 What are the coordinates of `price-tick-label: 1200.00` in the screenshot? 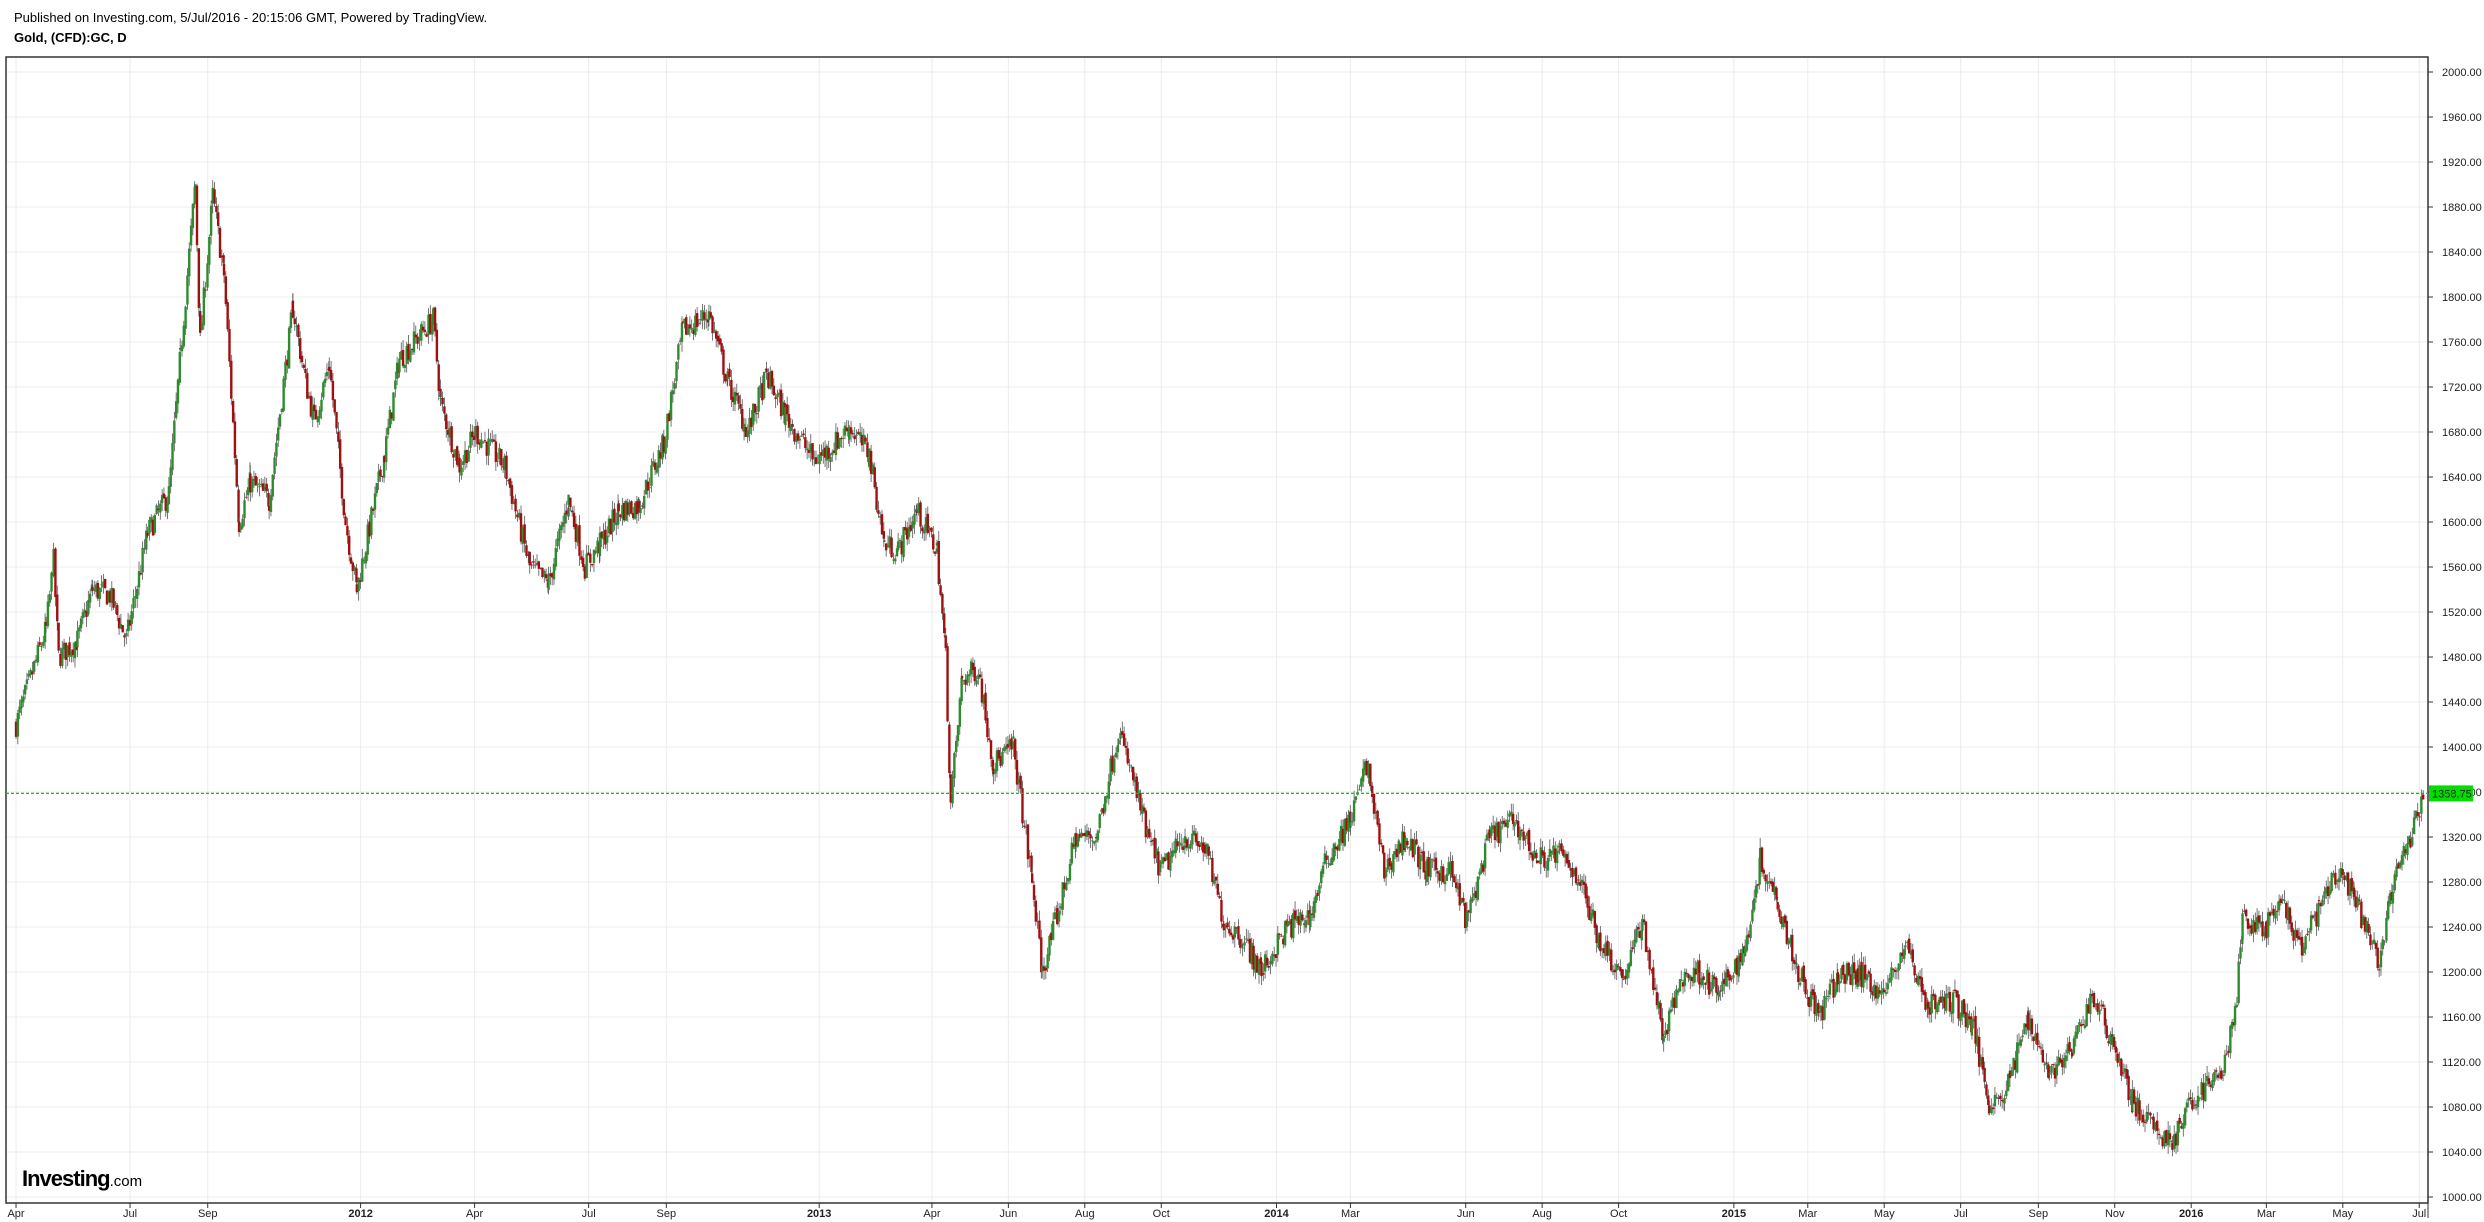 It's located at (2462, 973).